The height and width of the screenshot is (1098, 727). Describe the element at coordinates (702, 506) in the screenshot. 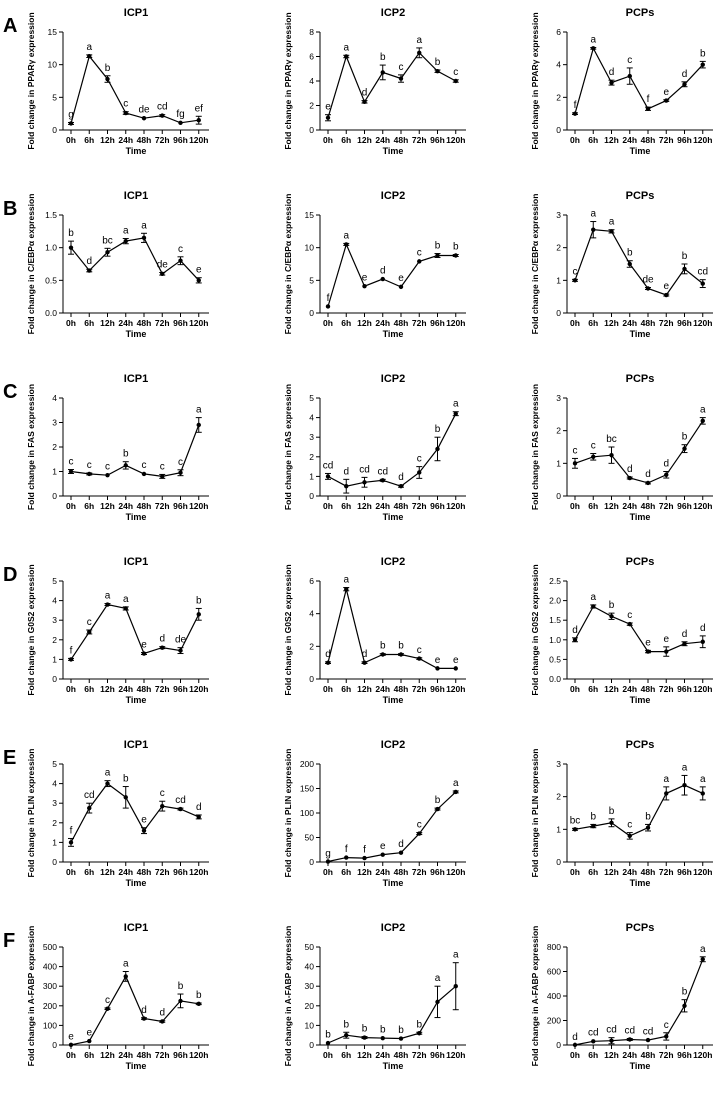

I see `chart-c3-x-tick-label-7: 120h` at that location.